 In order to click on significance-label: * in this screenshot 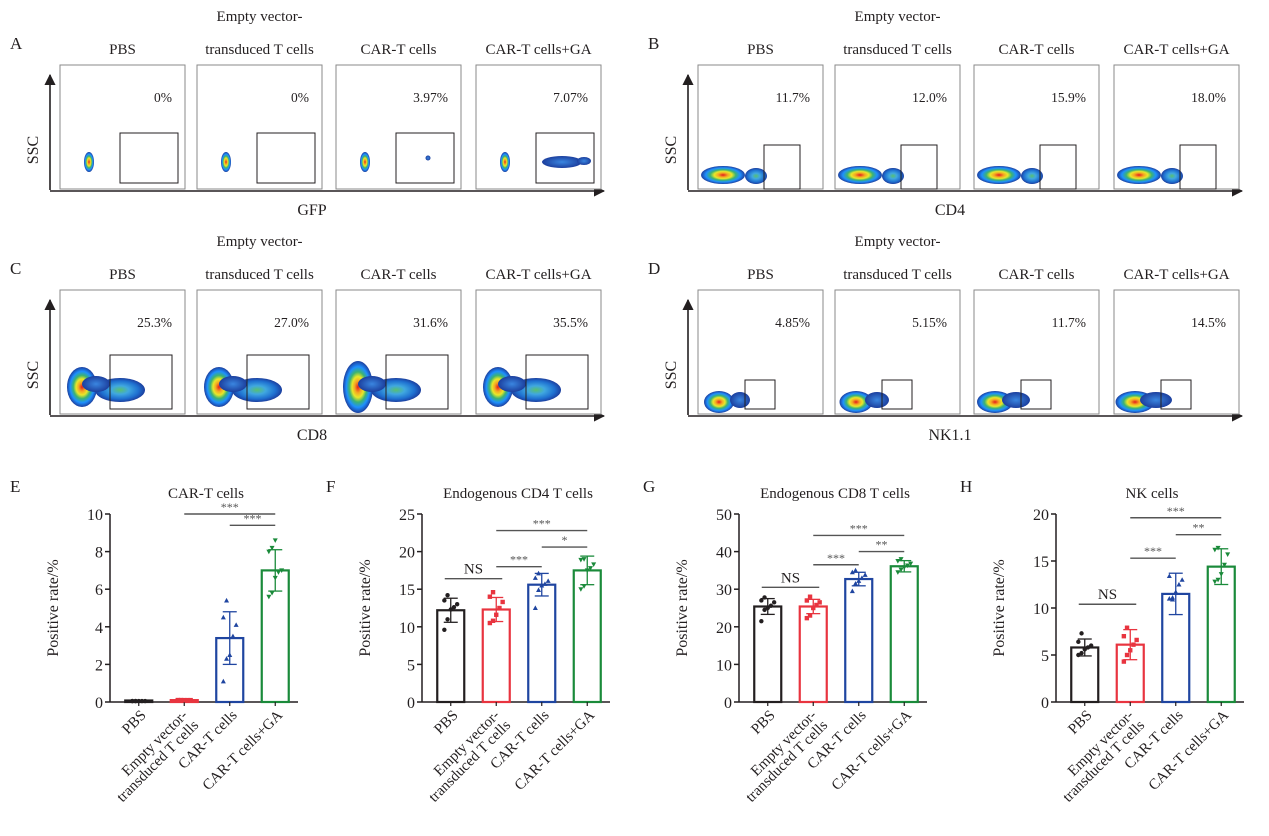, I will do `click(565, 540)`.